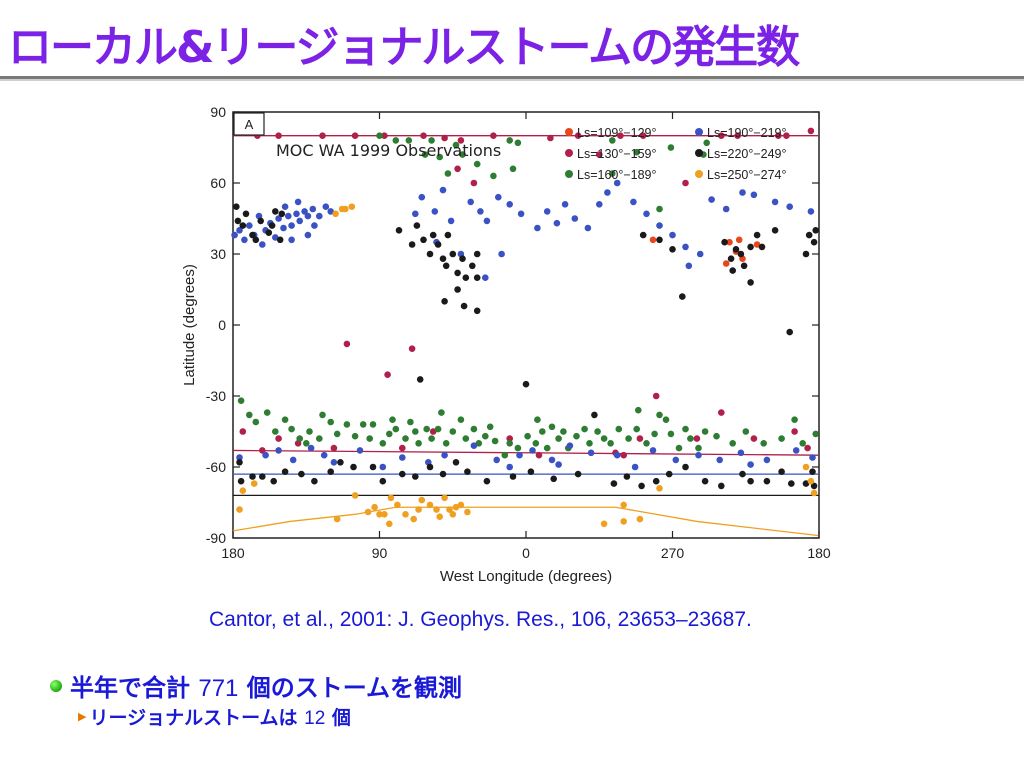 This screenshot has width=1024, height=768. I want to click on legend-marker-s5, so click(699, 153).